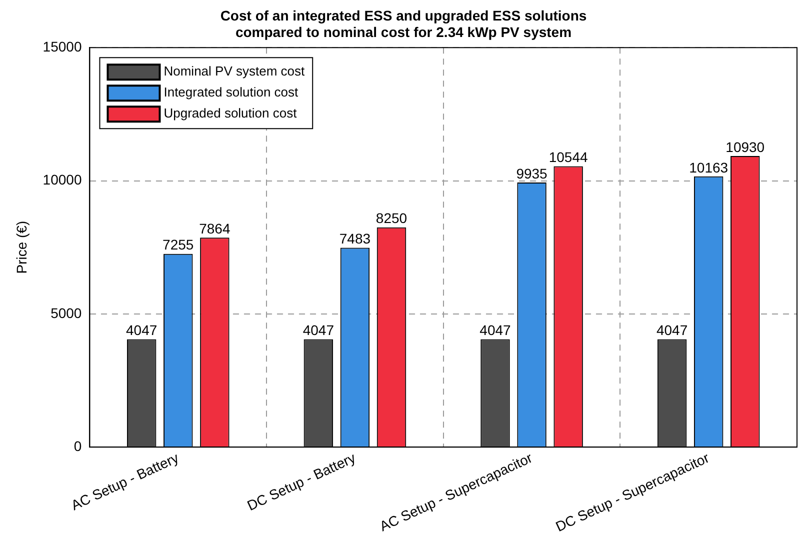 This screenshot has width=811, height=543. I want to click on data-label: 8250, so click(392, 218).